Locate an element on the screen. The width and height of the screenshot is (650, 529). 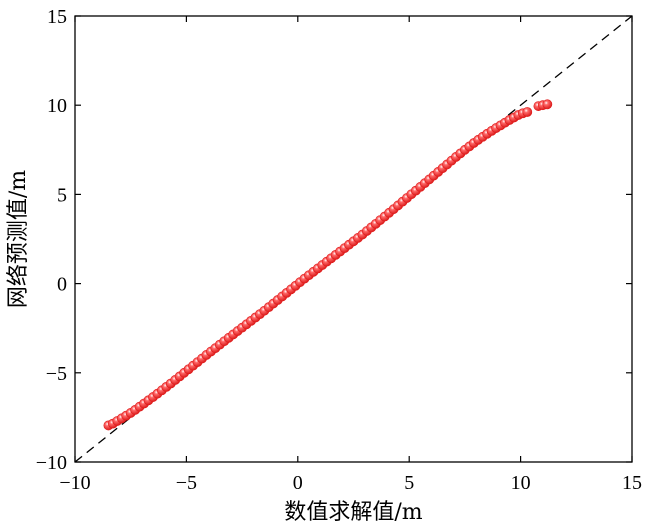
y-axis-title: 网络预测值/m is located at coordinates (18, 239).